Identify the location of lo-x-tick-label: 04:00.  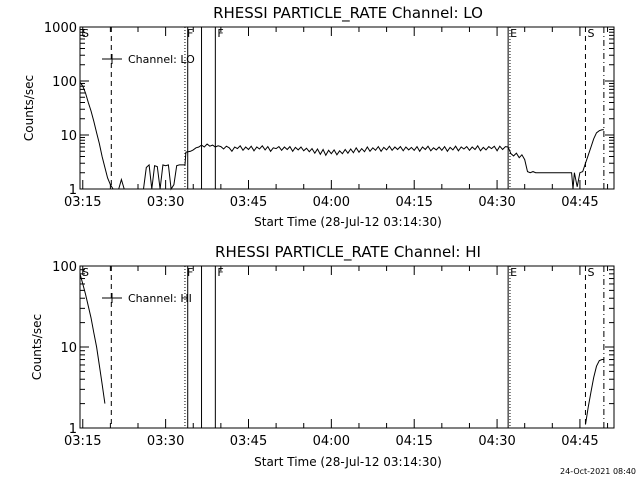
(331, 202).